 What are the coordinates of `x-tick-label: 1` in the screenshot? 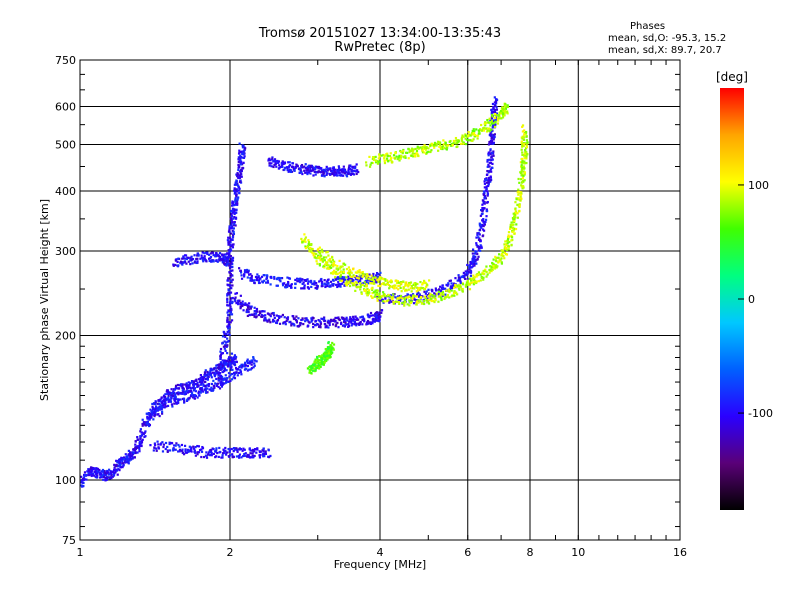 It's located at (80, 552).